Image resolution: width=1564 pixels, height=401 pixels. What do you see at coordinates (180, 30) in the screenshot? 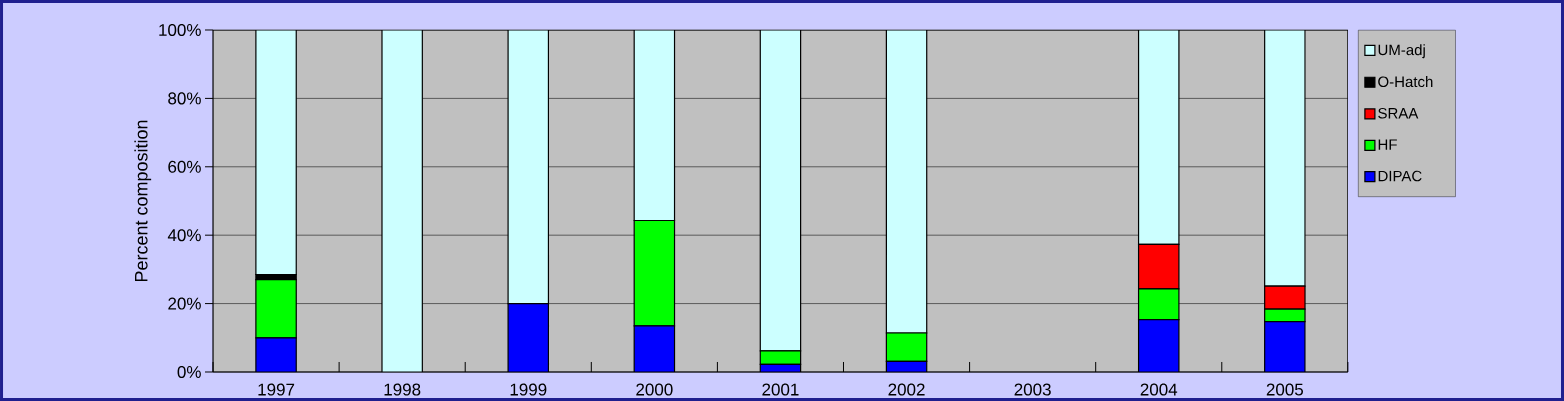
I see `y-tick-label: 100%` at bounding box center [180, 30].